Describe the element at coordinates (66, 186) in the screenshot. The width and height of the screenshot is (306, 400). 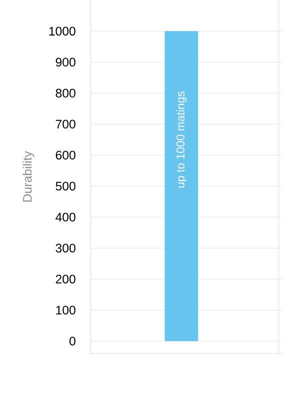
I see `y-tick-label: 500` at that location.